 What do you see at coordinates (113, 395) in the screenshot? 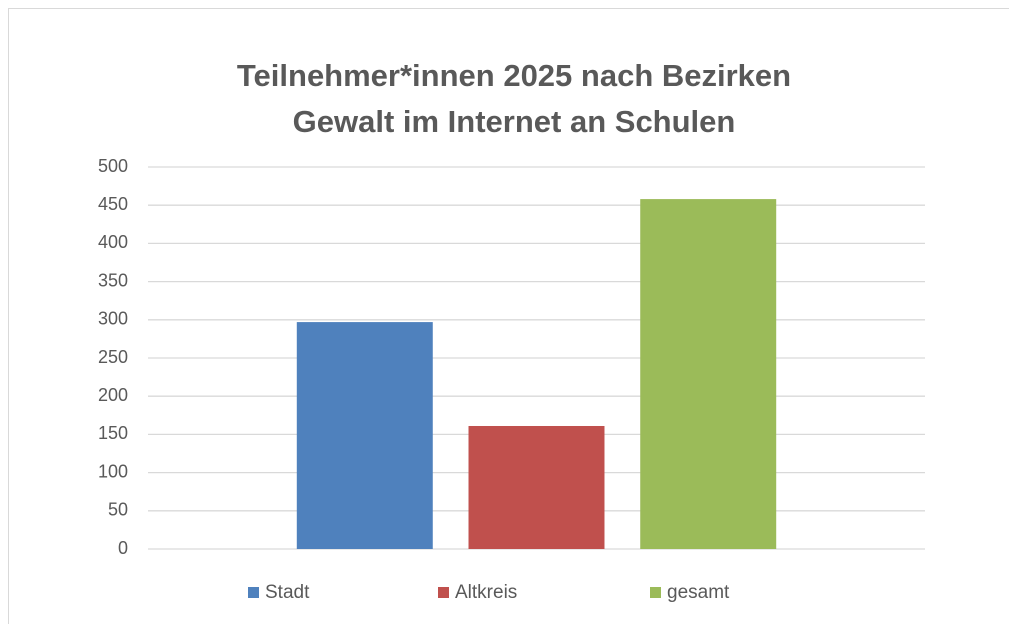
I see `y-tick-label: 200` at bounding box center [113, 395].